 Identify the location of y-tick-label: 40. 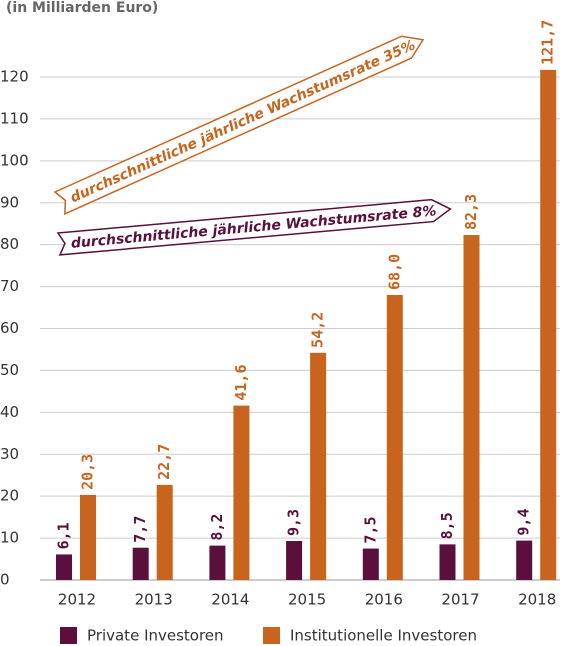
(9, 412).